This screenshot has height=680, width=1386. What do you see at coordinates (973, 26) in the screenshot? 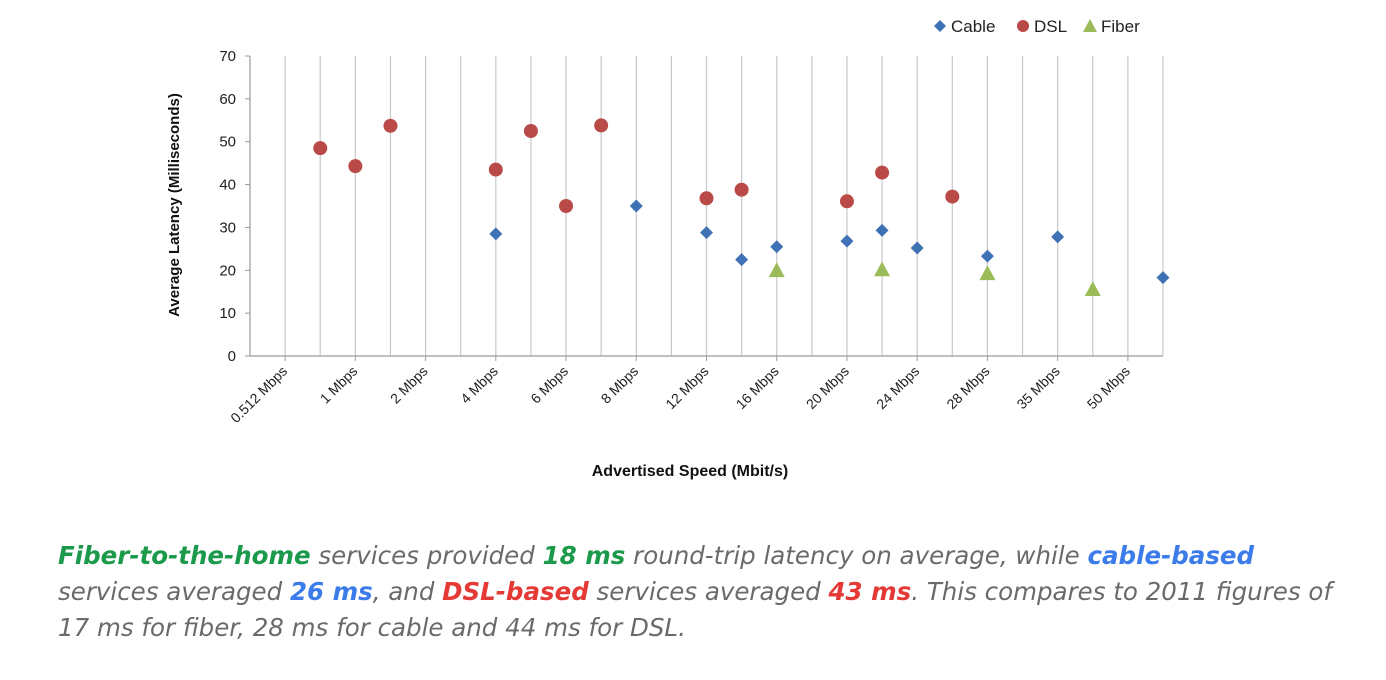
I see `legend-cable-label: Cable` at bounding box center [973, 26].